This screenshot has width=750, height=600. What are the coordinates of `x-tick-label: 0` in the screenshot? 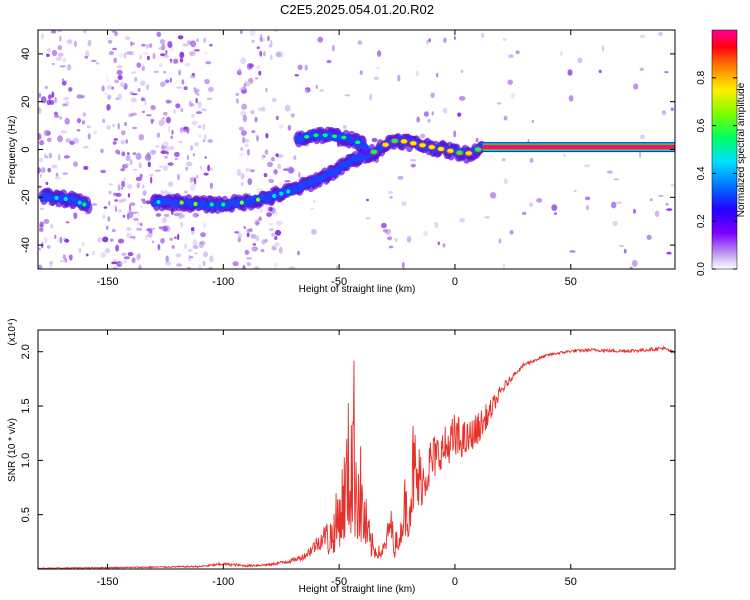 It's located at (455, 282).